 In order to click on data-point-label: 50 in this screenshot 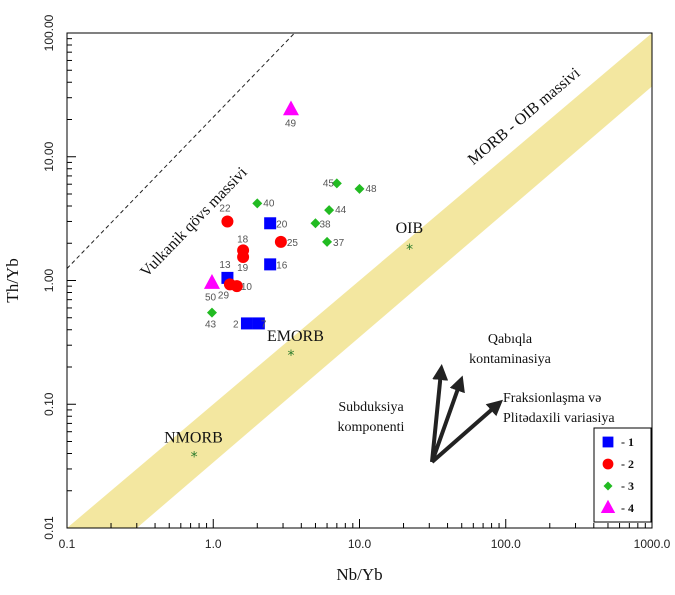, I will do `click(211, 297)`.